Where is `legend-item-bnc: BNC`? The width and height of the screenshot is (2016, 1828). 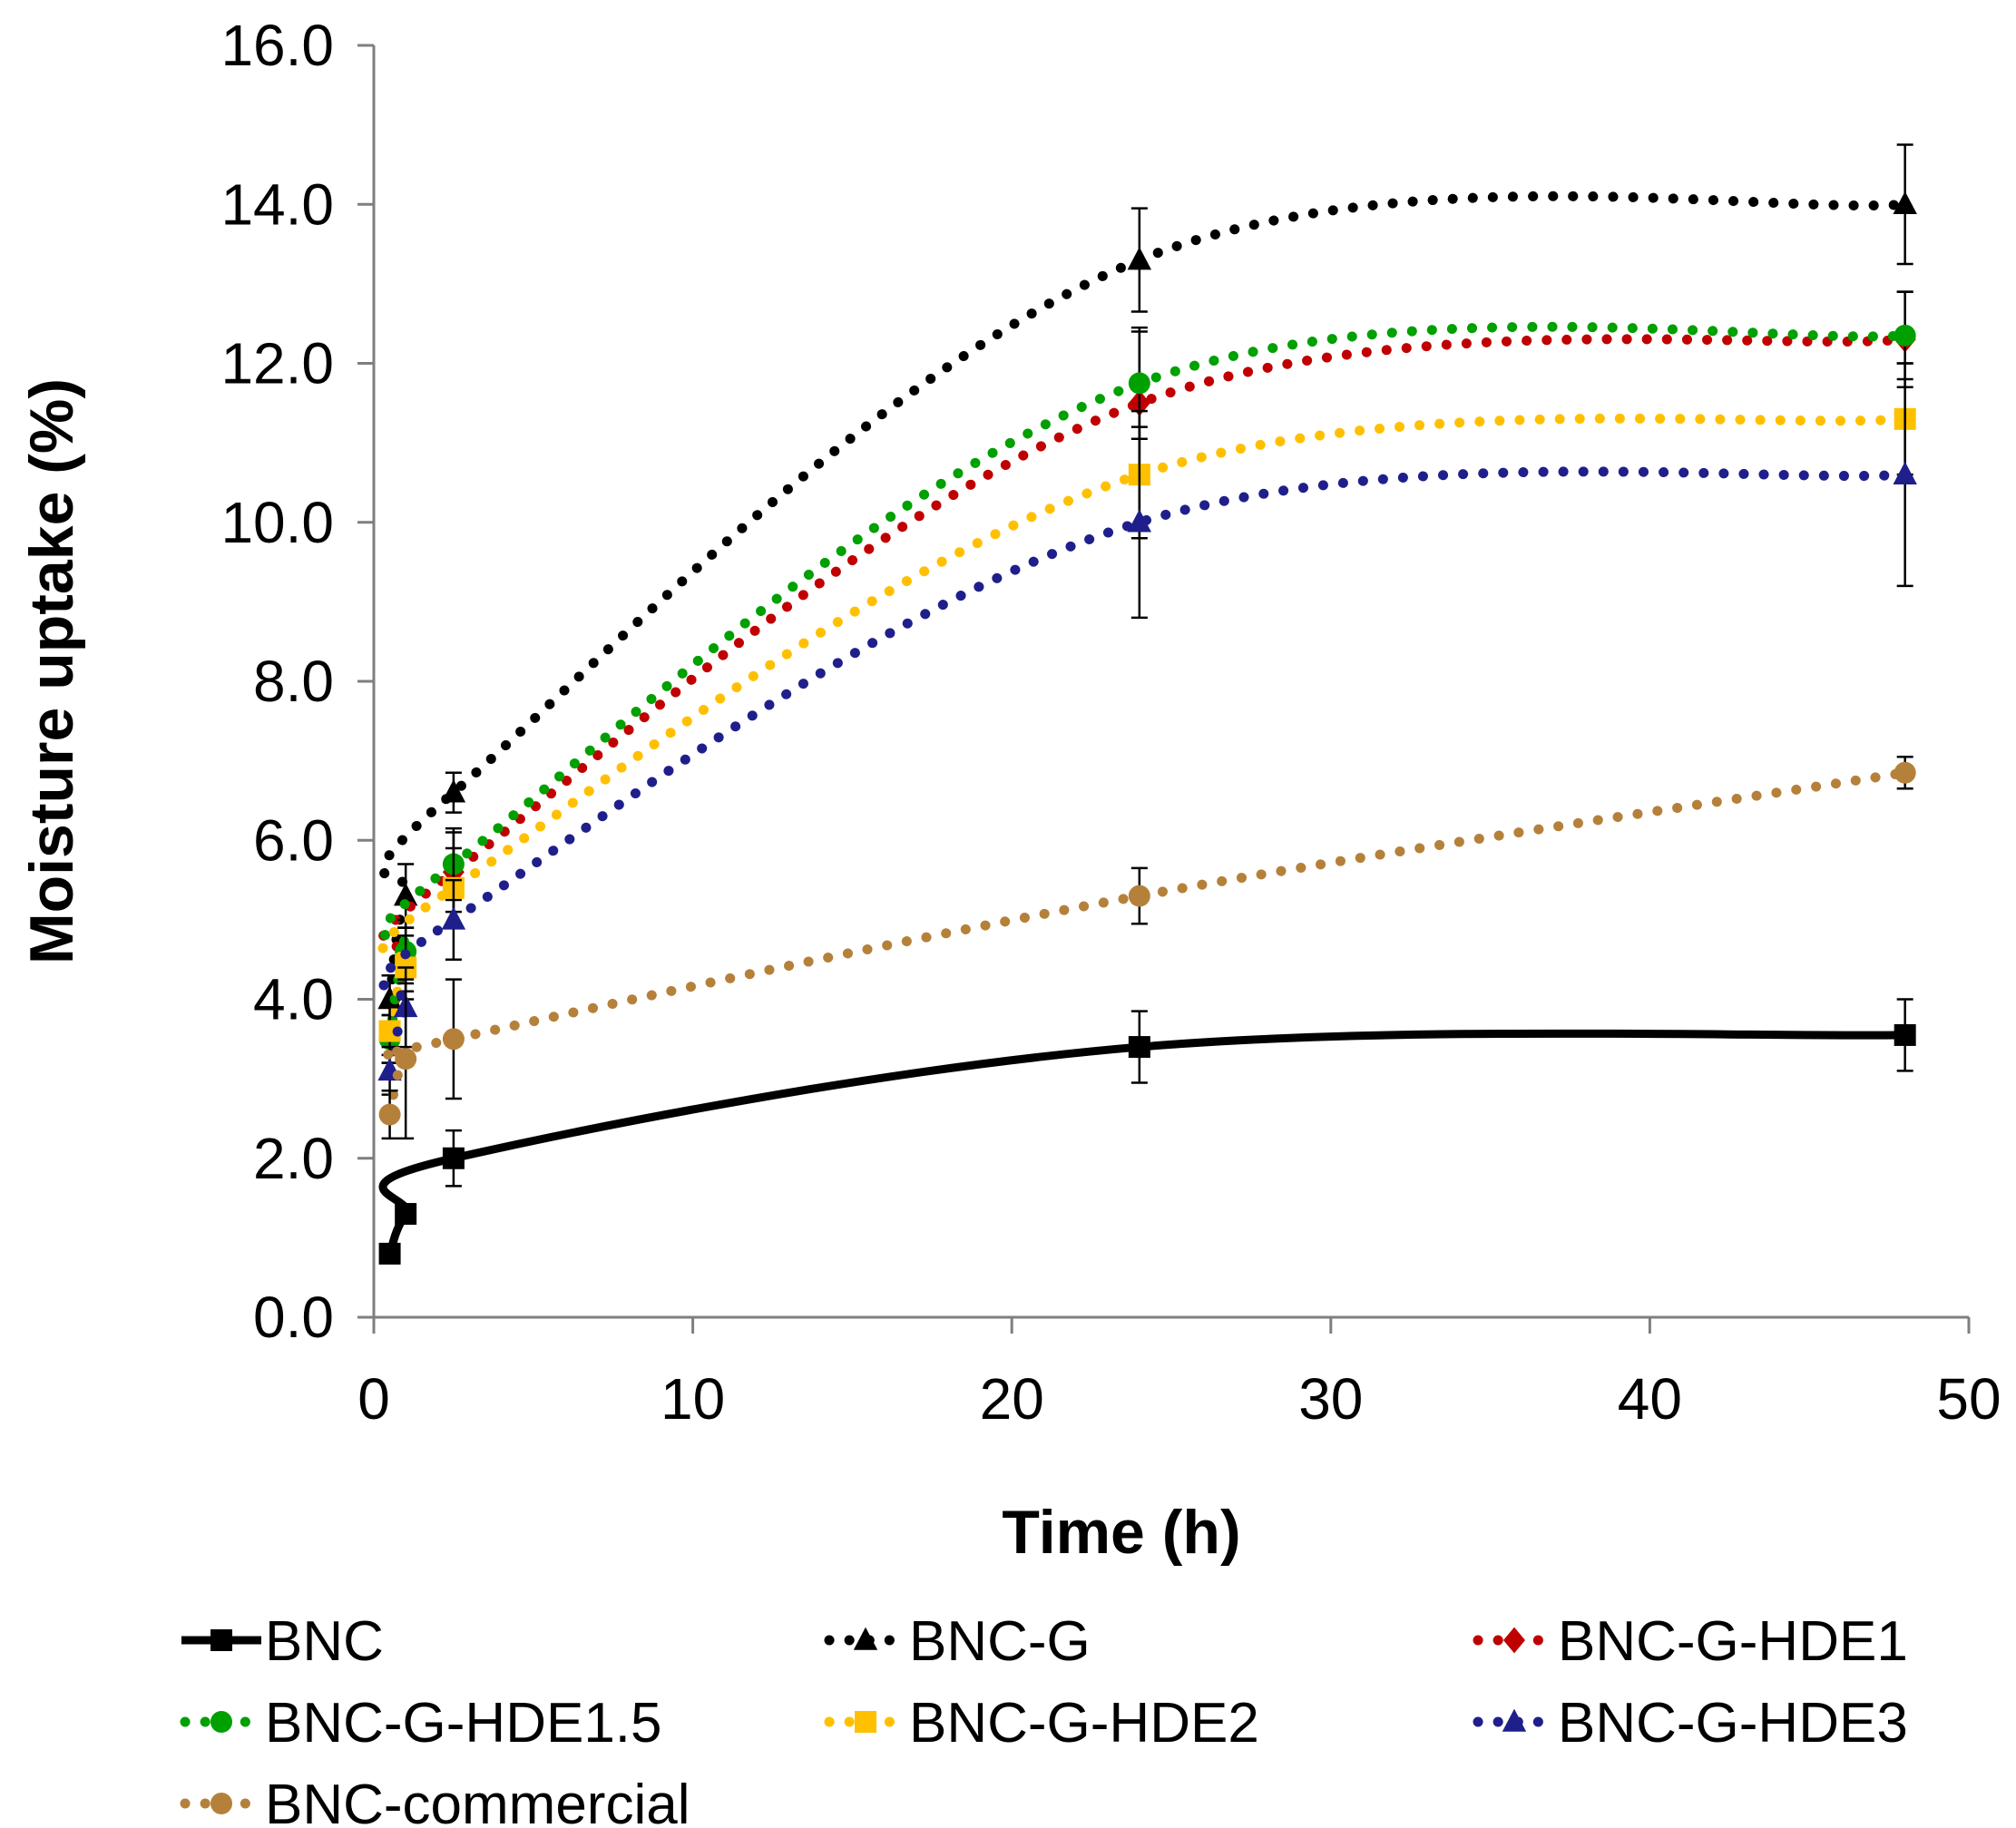
legend-item-bnc: BNC is located at coordinates (282, 1641).